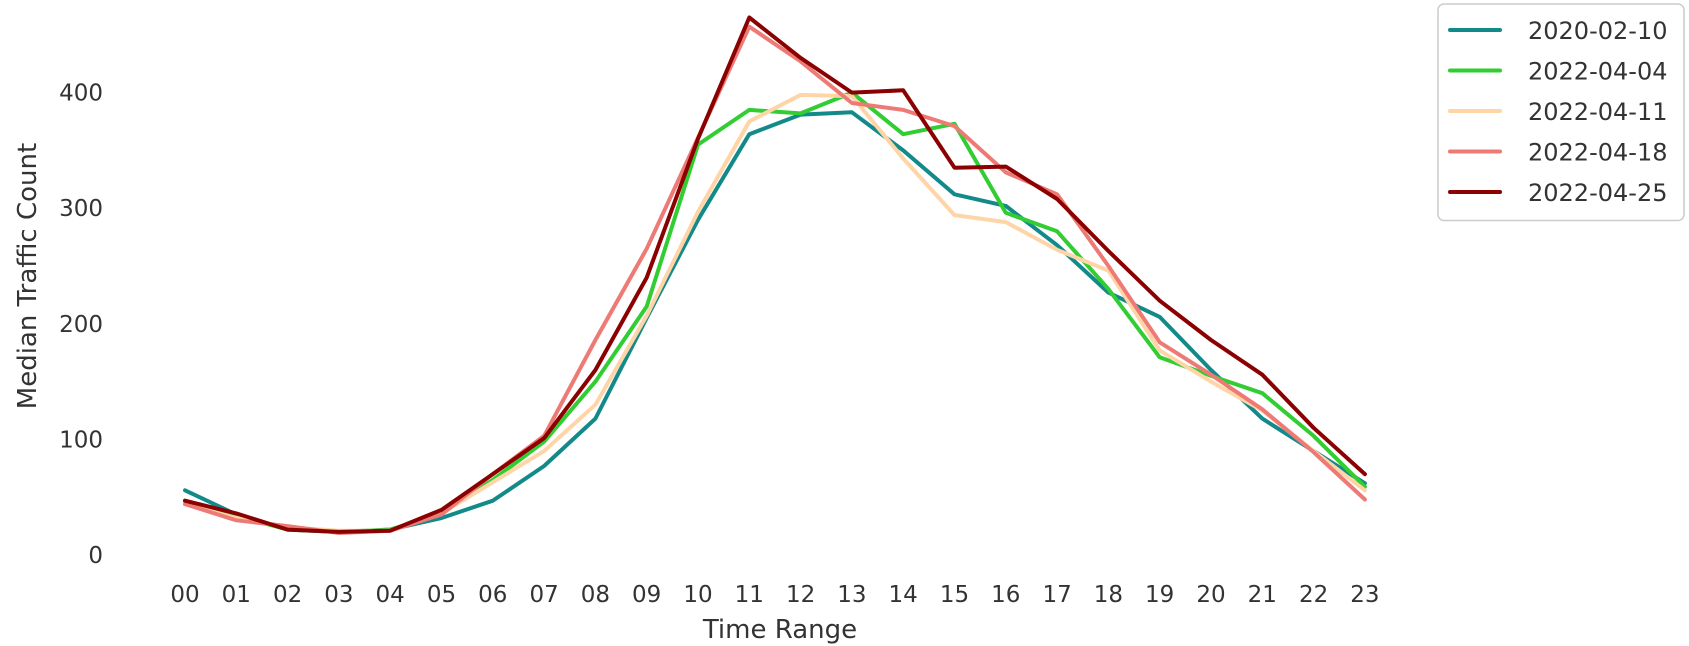 Image resolution: width=1689 pixels, height=646 pixels. What do you see at coordinates (779, 630) in the screenshot?
I see `x-axis-title: Time Range` at bounding box center [779, 630].